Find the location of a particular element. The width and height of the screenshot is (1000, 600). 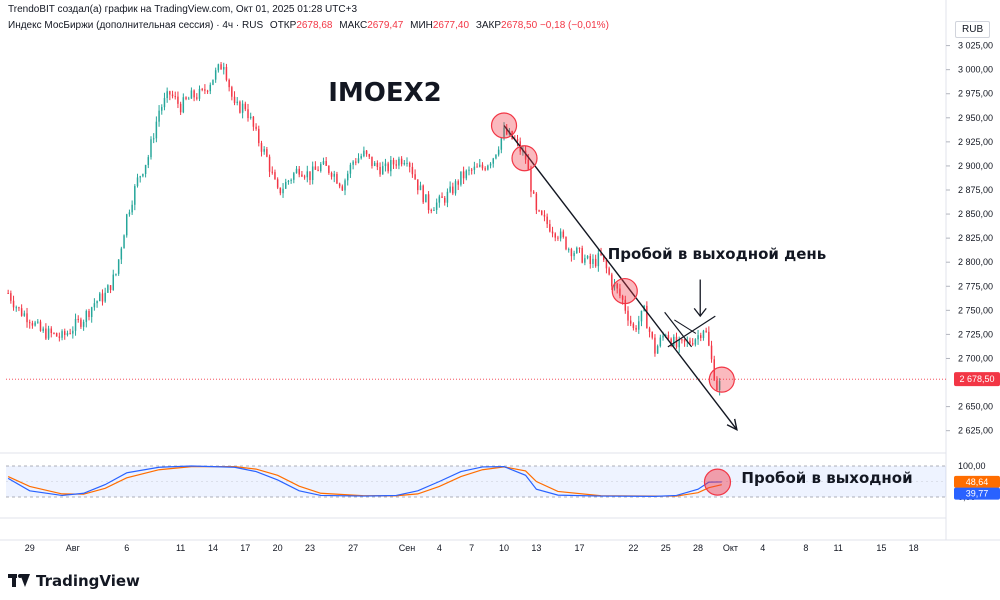

highlight-circle is located at coordinates (524, 158).